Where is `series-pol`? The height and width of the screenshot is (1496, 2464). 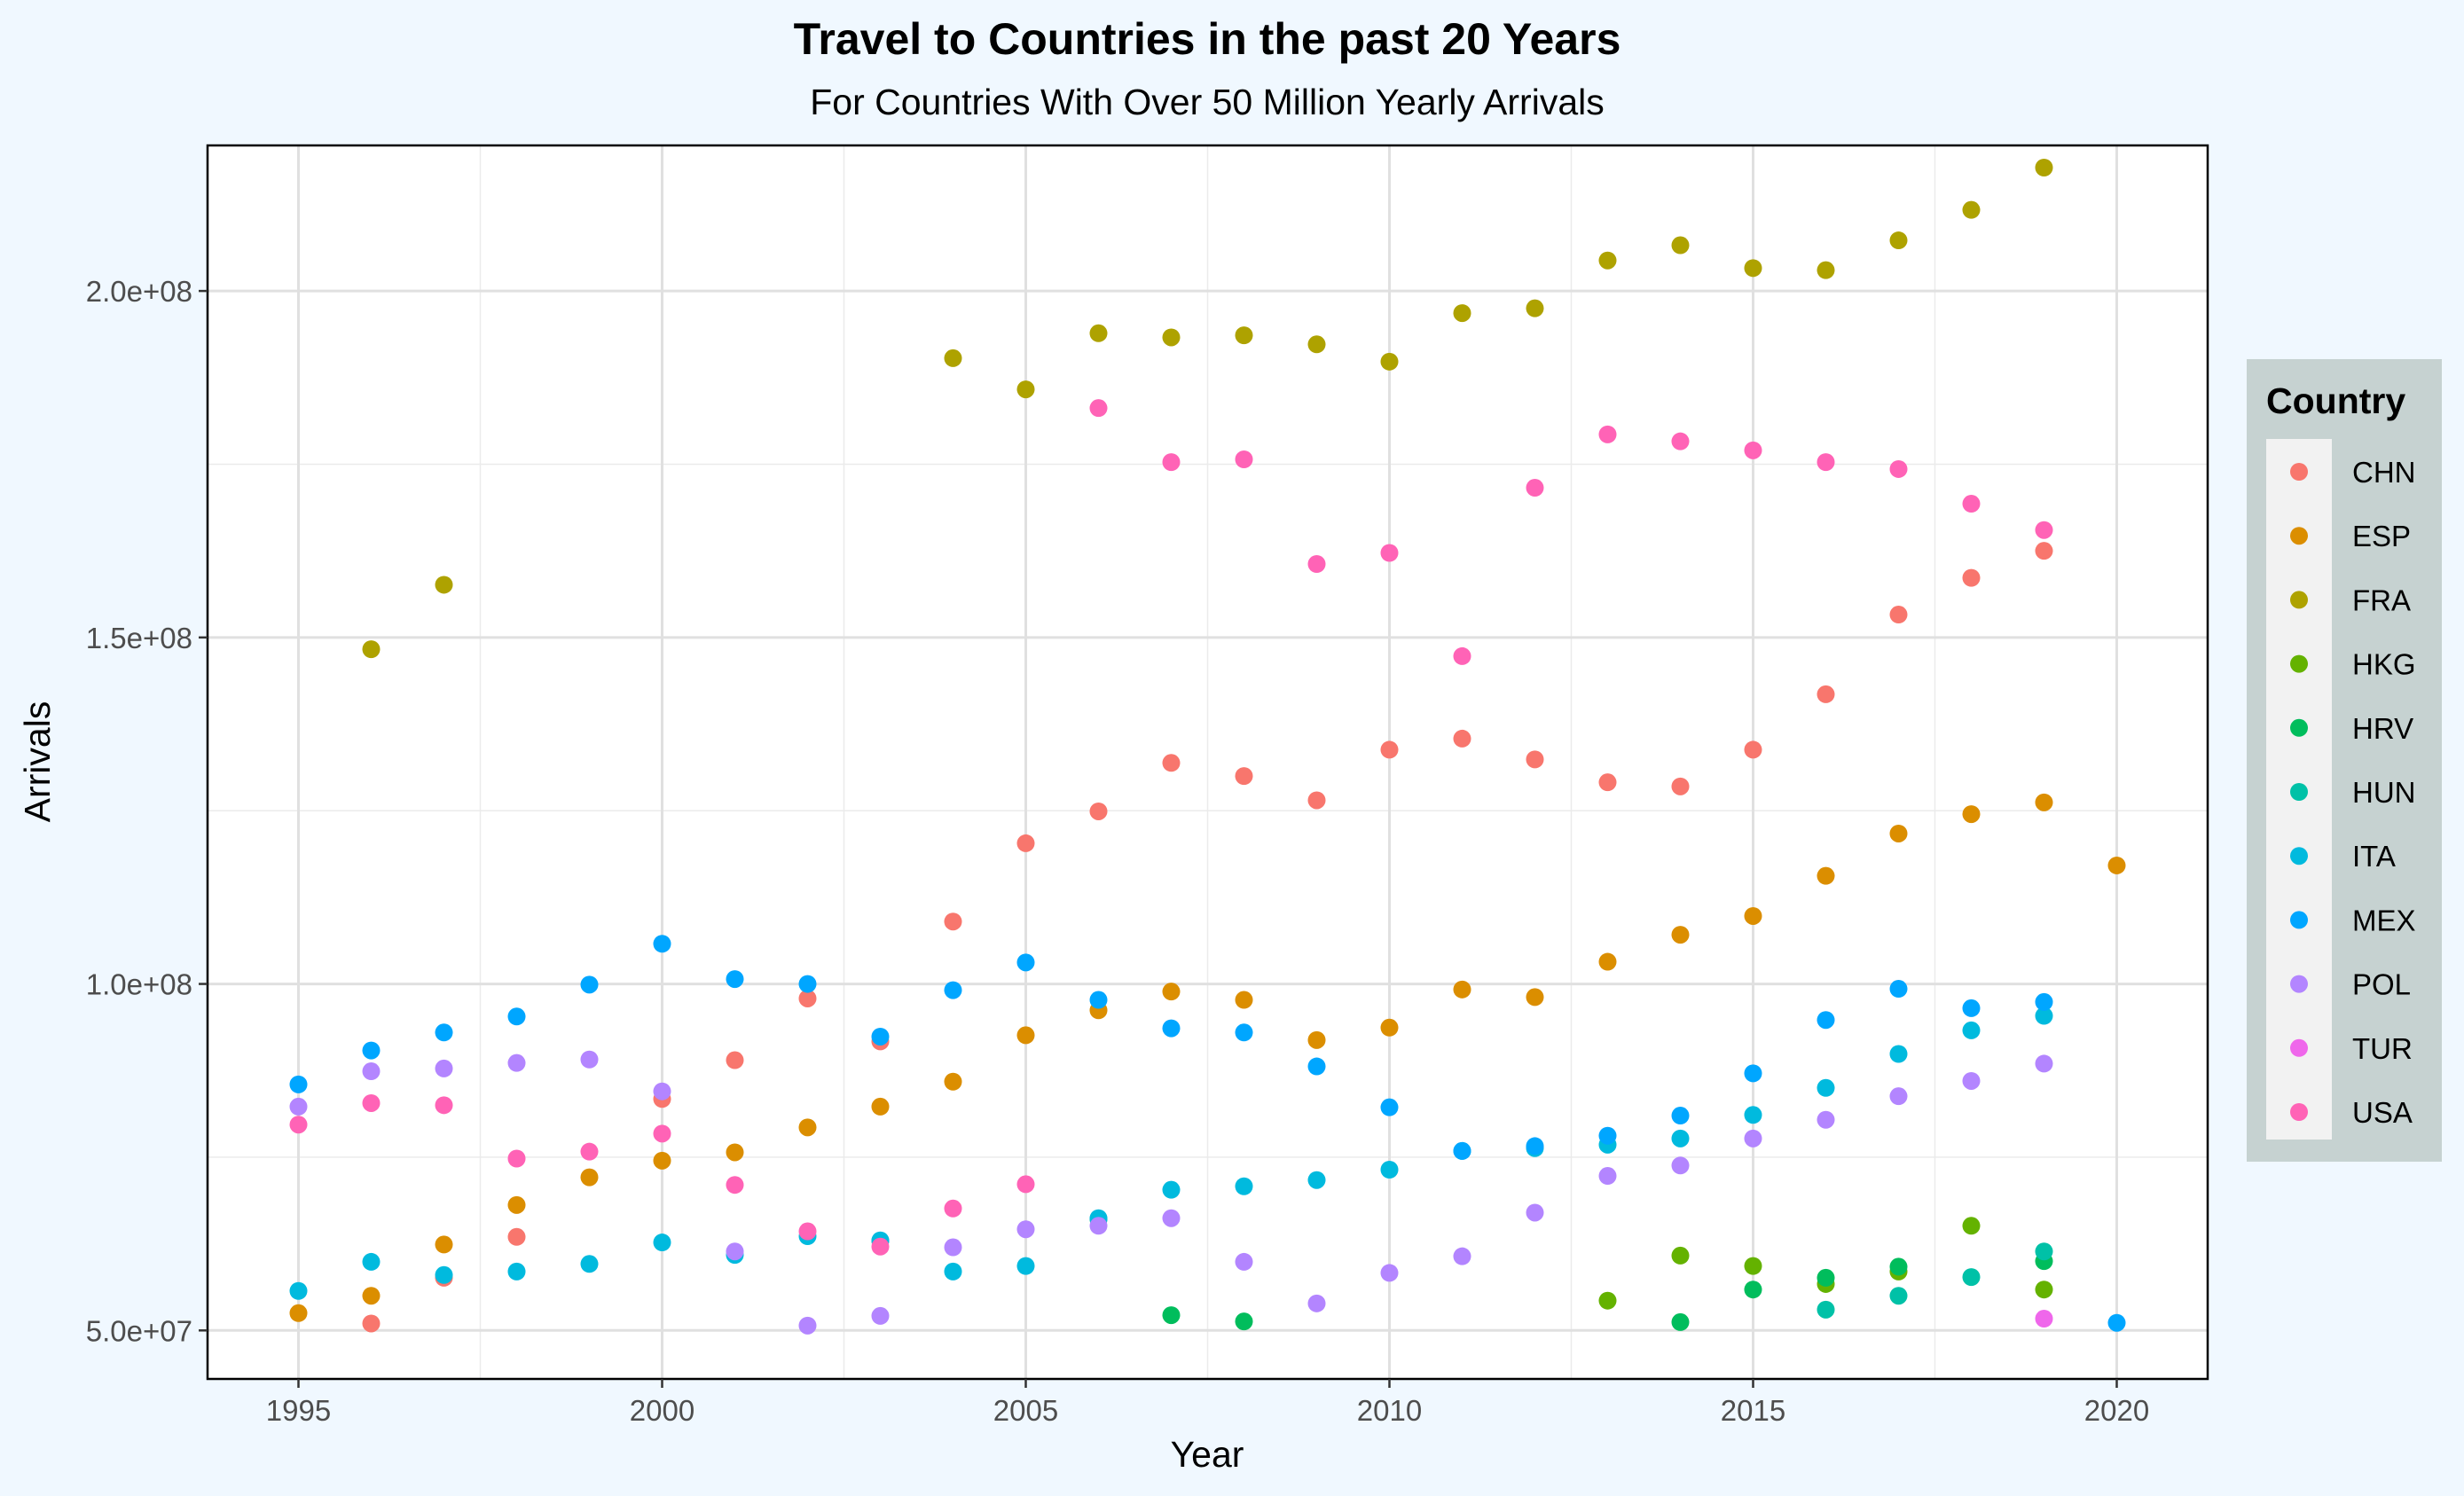 series-pol is located at coordinates (1171, 1192).